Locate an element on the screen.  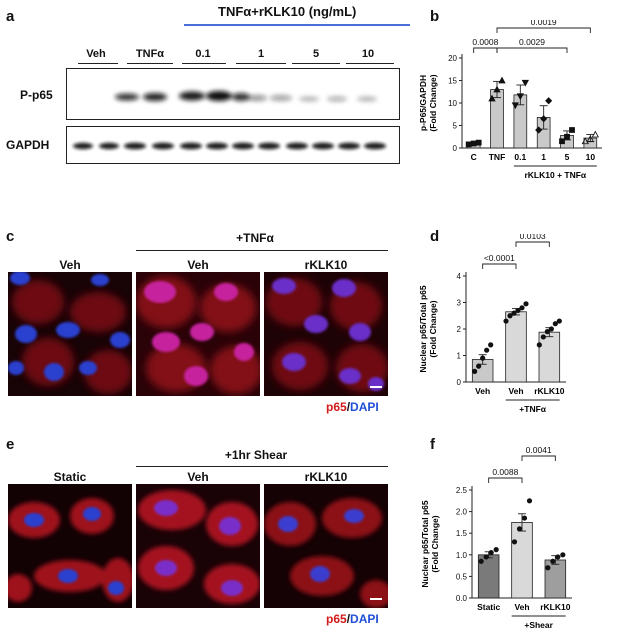
p-value-label: 0.0019 is located at coordinates (544, 23).